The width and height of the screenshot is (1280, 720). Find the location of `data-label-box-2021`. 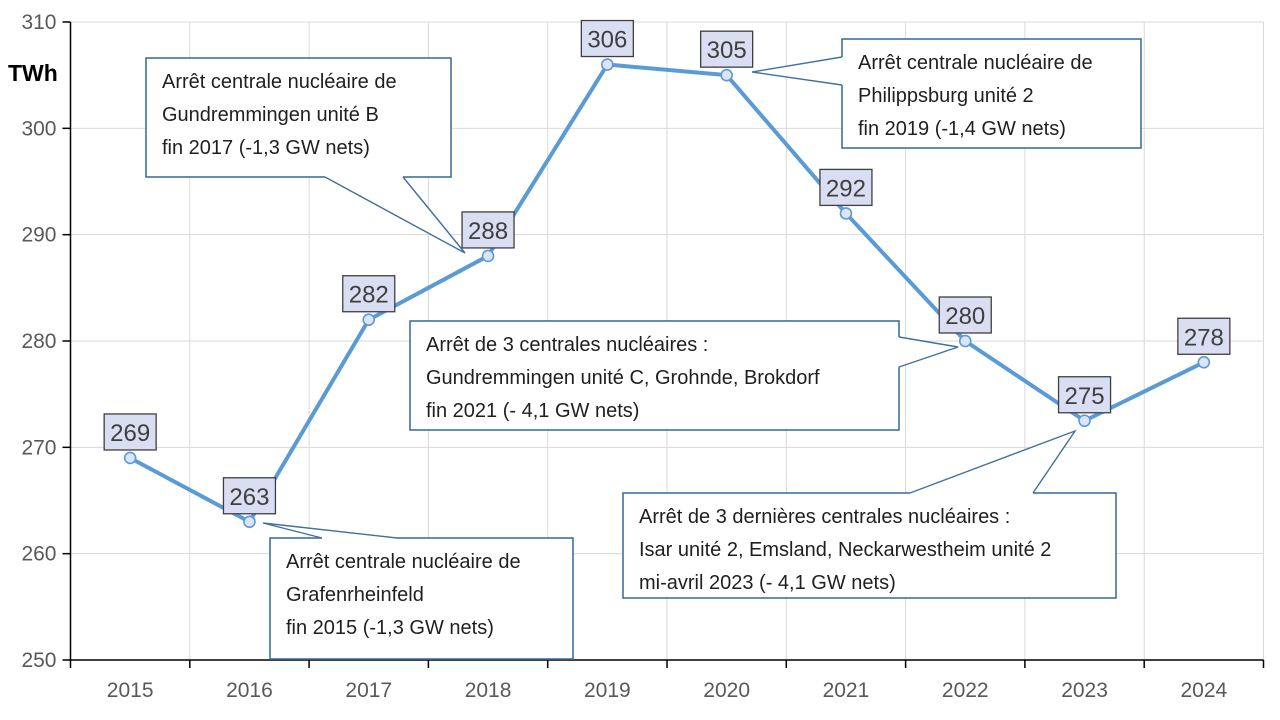

data-label-box-2021 is located at coordinates (846, 187).